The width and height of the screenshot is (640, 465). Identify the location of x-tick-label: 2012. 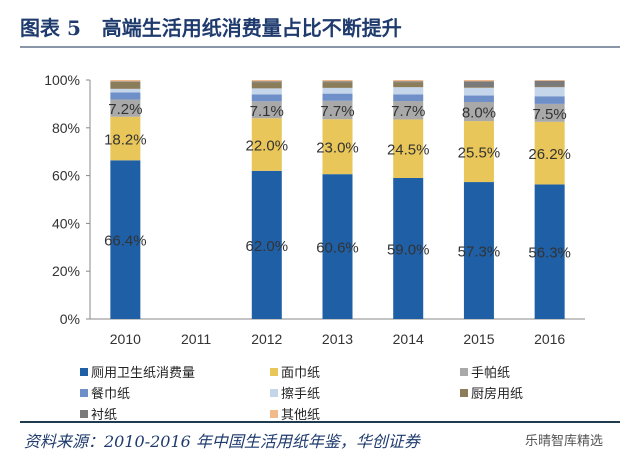
(266, 339).